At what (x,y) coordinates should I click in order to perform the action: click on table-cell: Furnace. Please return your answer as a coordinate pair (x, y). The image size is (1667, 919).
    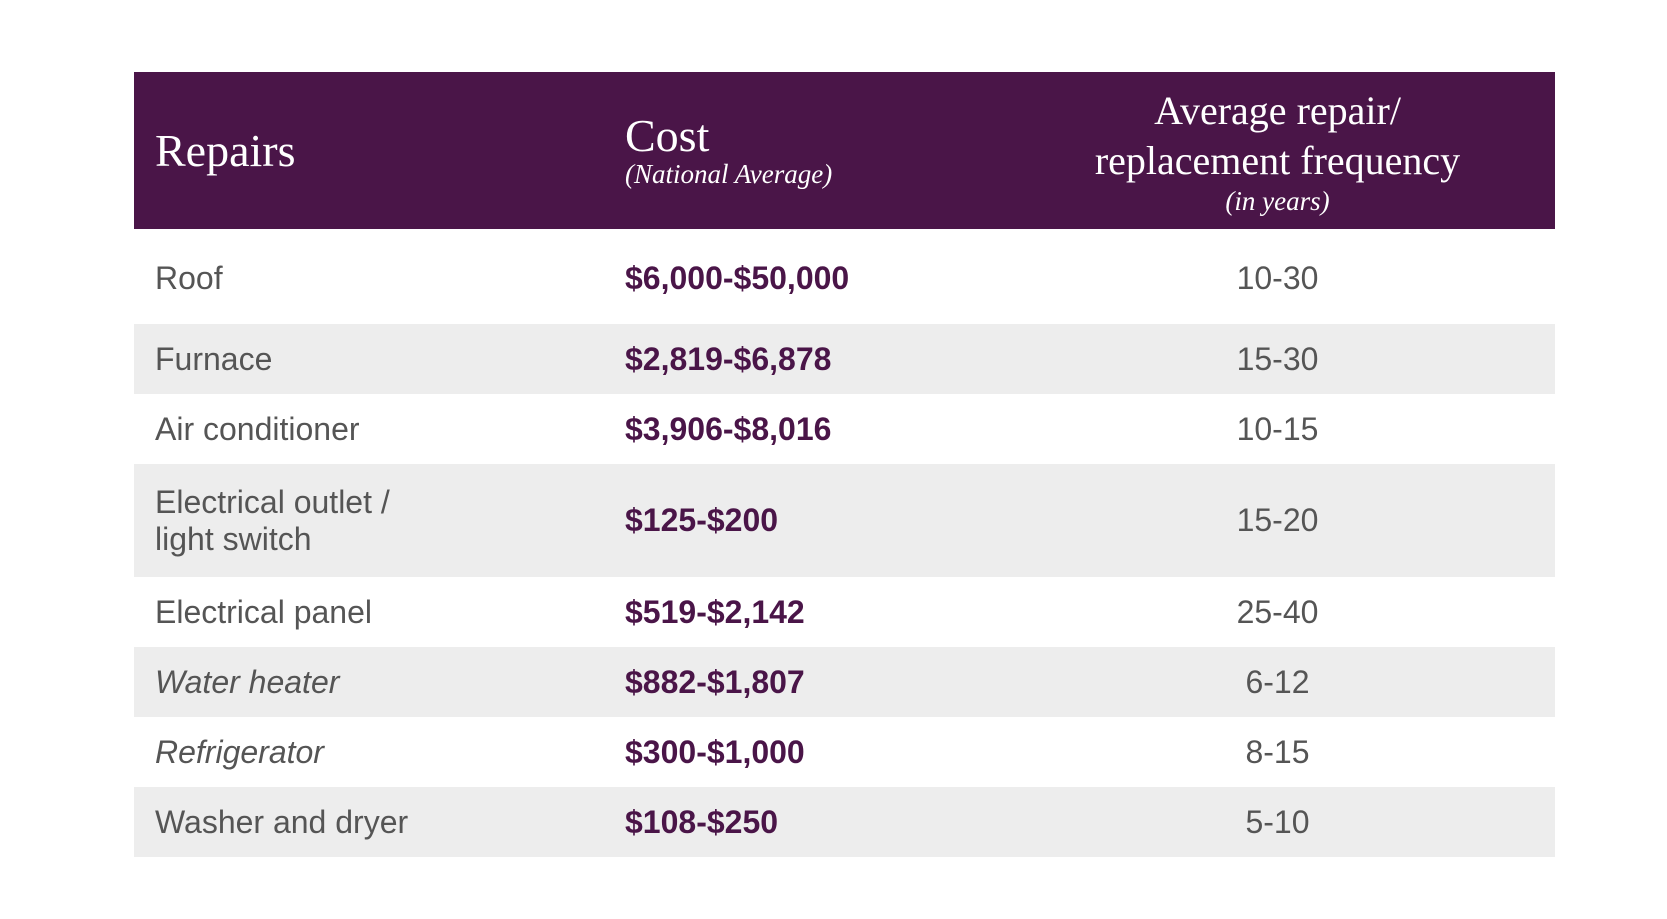
    Looking at the image, I should click on (369, 359).